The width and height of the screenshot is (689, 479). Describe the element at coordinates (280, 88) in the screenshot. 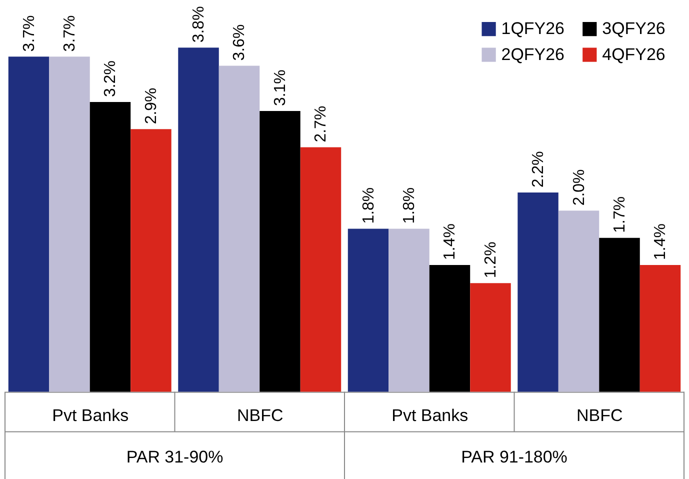

I see `data-label: 3.1%` at that location.